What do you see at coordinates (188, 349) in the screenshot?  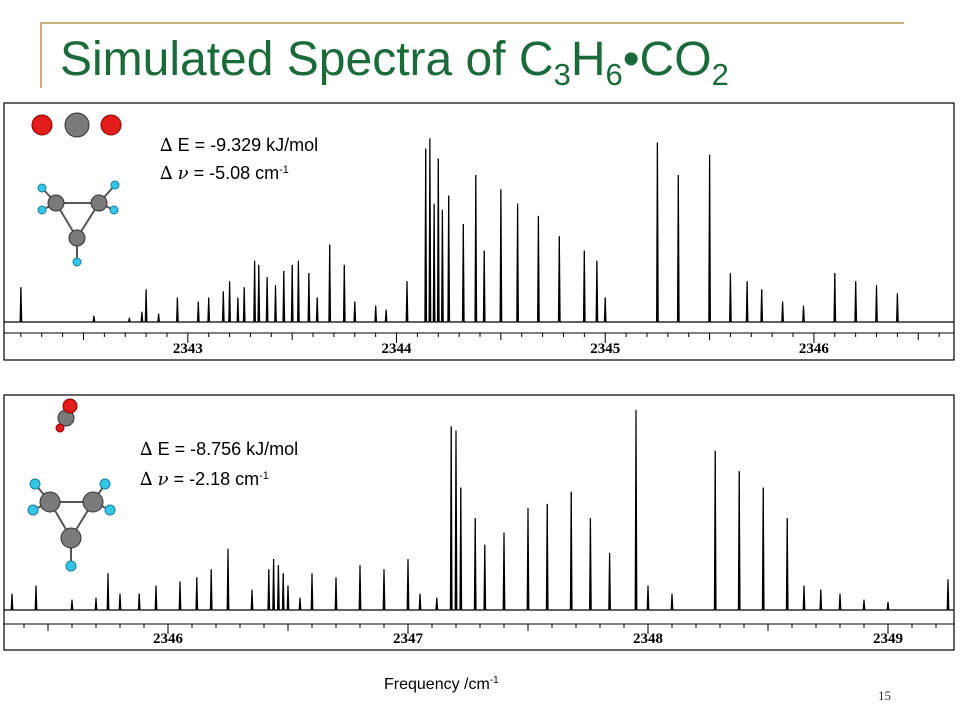 I see `x-tick-label: 2343` at bounding box center [188, 349].